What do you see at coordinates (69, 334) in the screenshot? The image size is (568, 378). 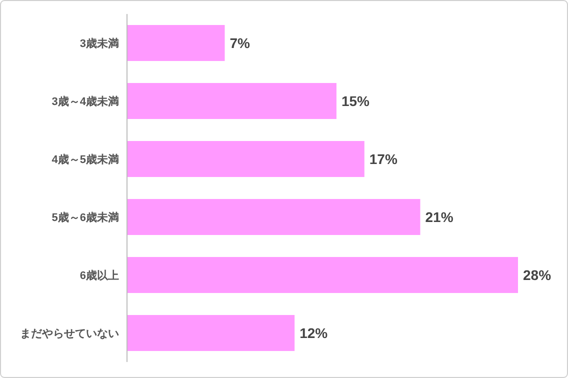 I see `y-tick-label: まだやらせていない` at bounding box center [69, 334].